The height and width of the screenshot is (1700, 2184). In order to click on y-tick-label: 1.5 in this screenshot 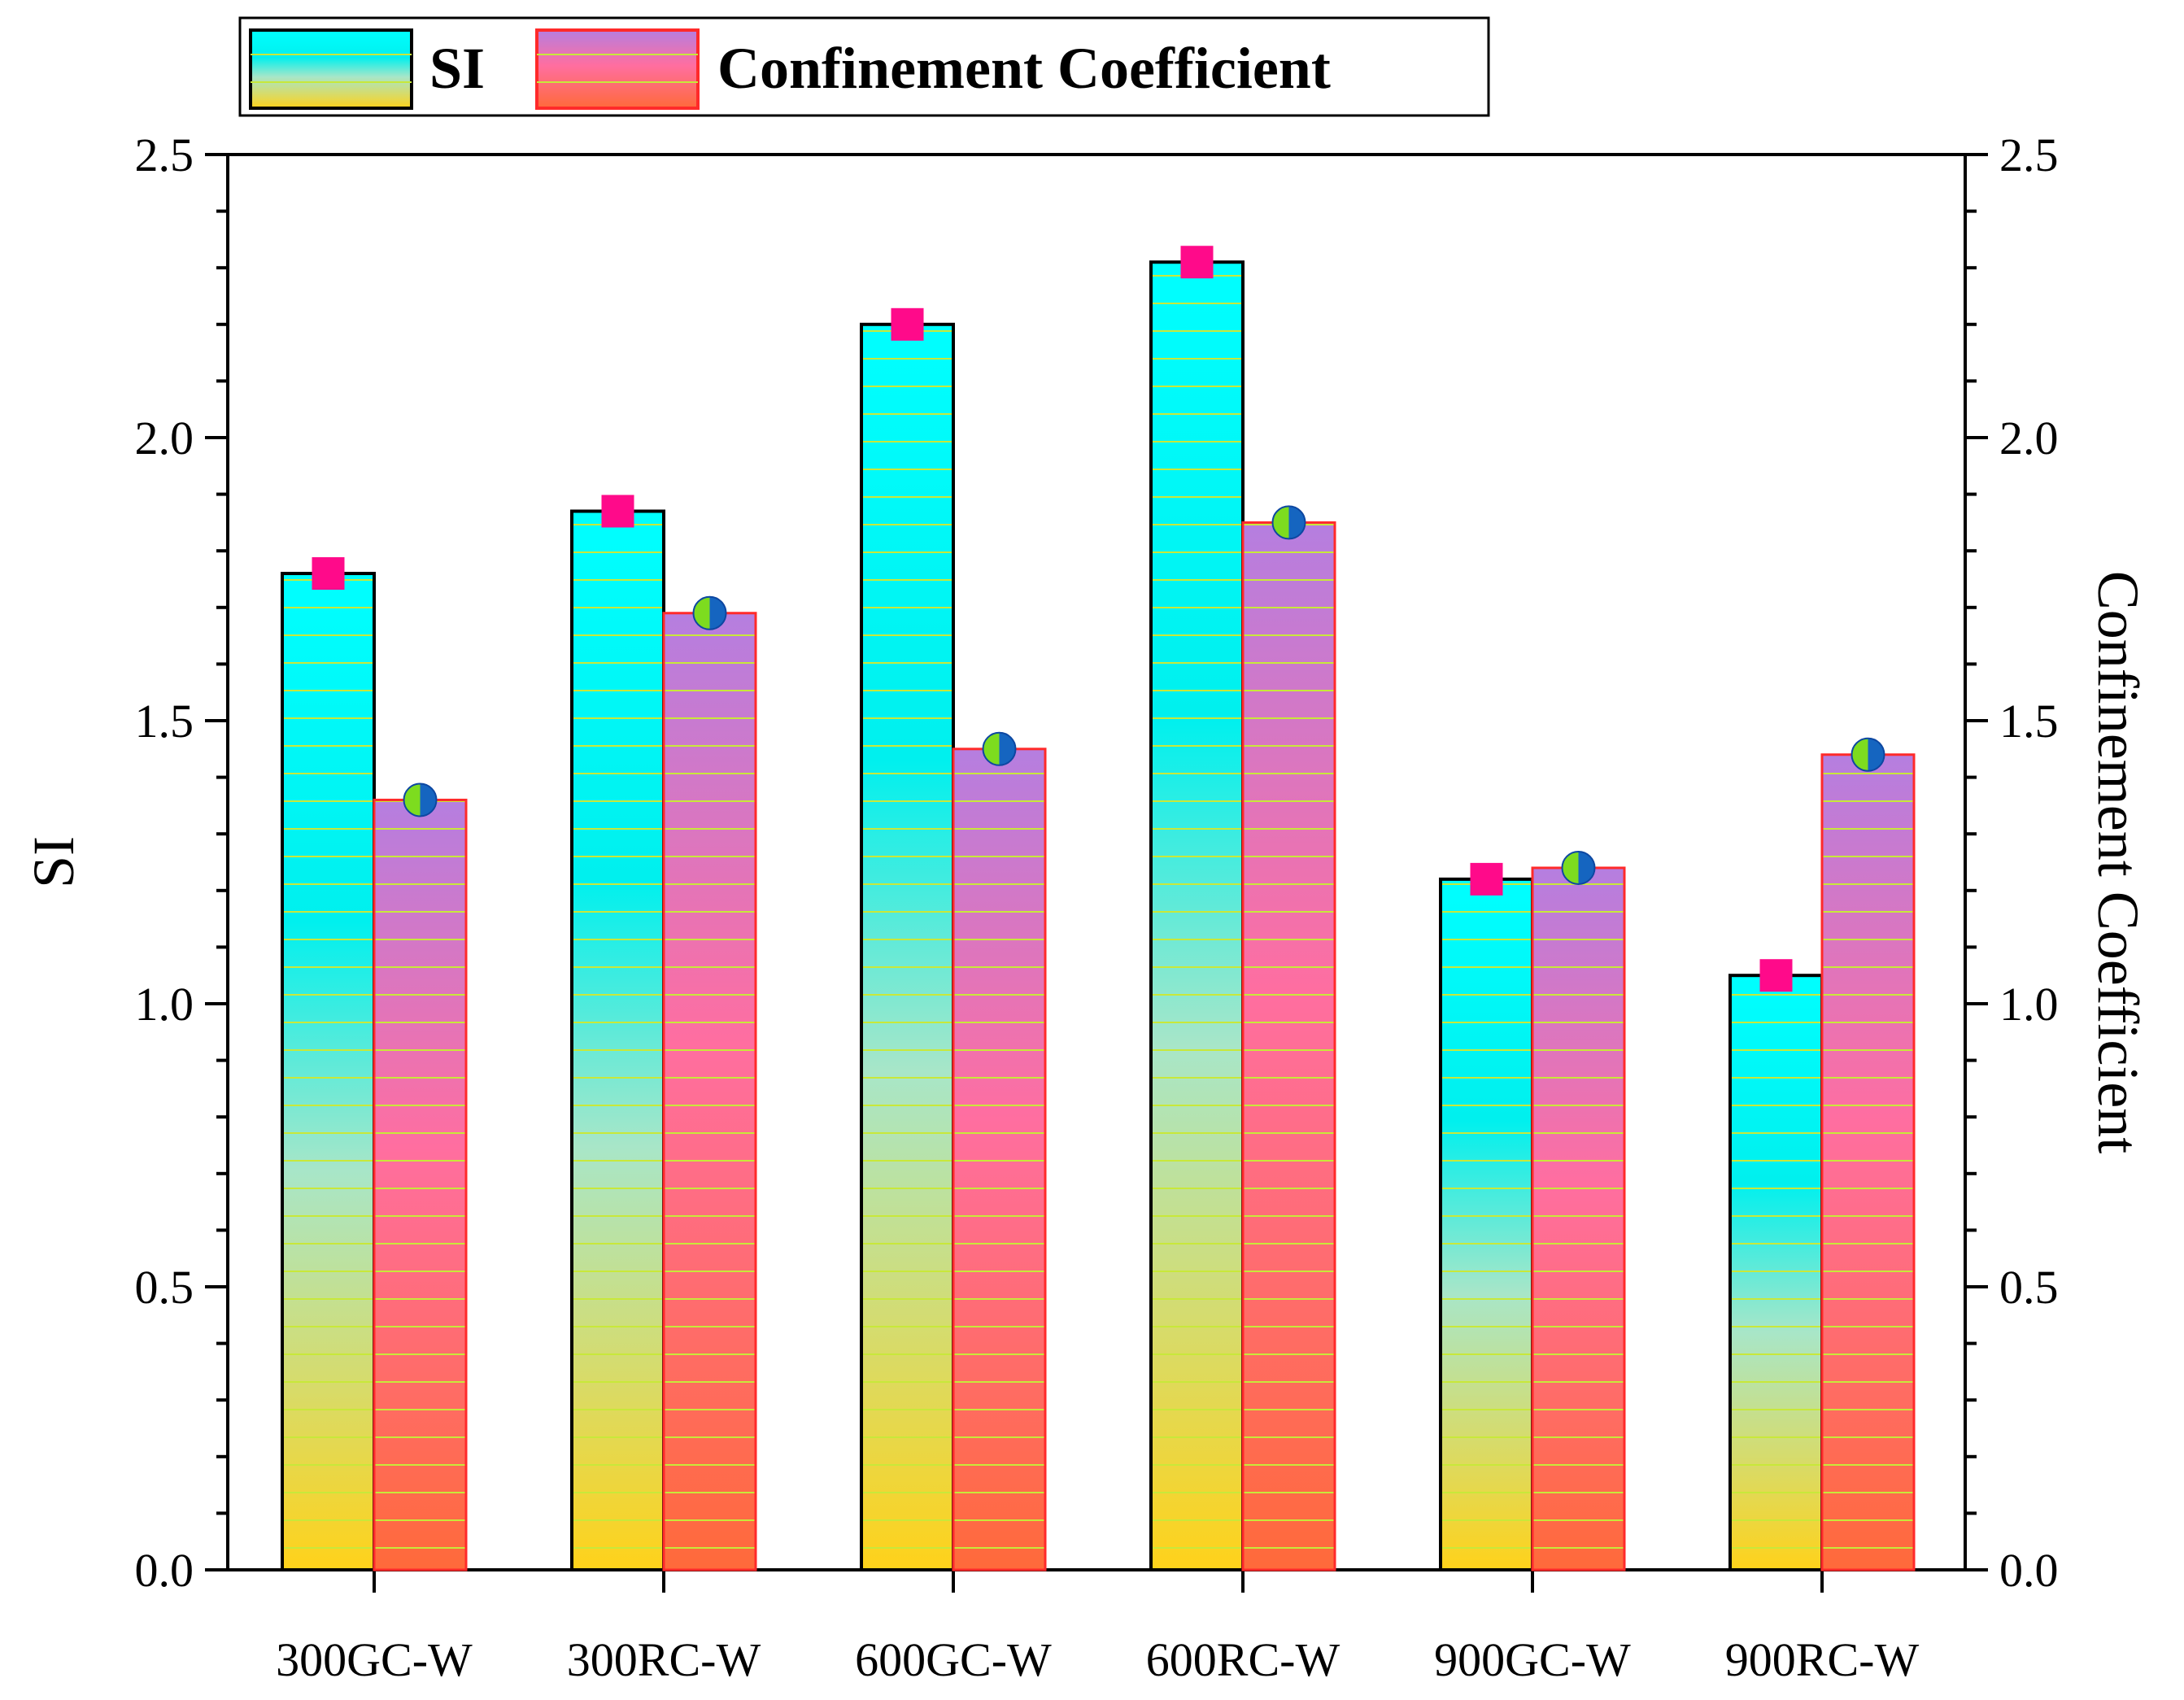, I will do `click(165, 722)`.